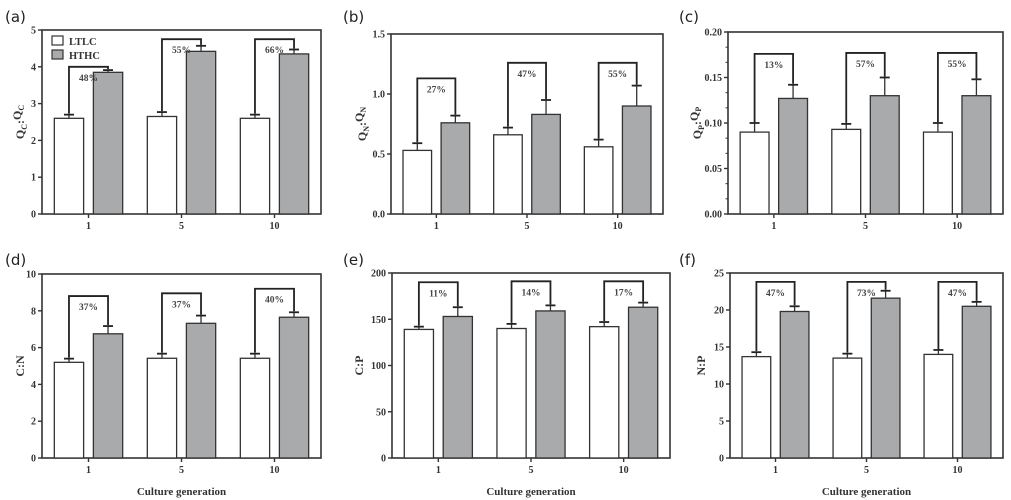 Image resolution: width=1011 pixels, height=500 pixels. What do you see at coordinates (714, 124) in the screenshot?
I see `y-tick-label: 0.10` at bounding box center [714, 124].